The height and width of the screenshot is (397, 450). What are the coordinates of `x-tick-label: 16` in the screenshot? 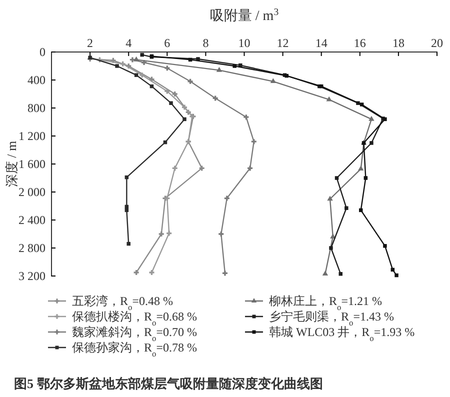 It's located at (360, 43).